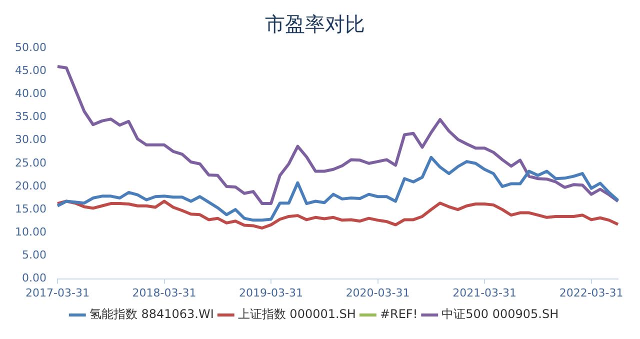 The width and height of the screenshot is (640, 339). What do you see at coordinates (30, 163) in the screenshot?
I see `y-tick-label: 25.00` at bounding box center [30, 163].